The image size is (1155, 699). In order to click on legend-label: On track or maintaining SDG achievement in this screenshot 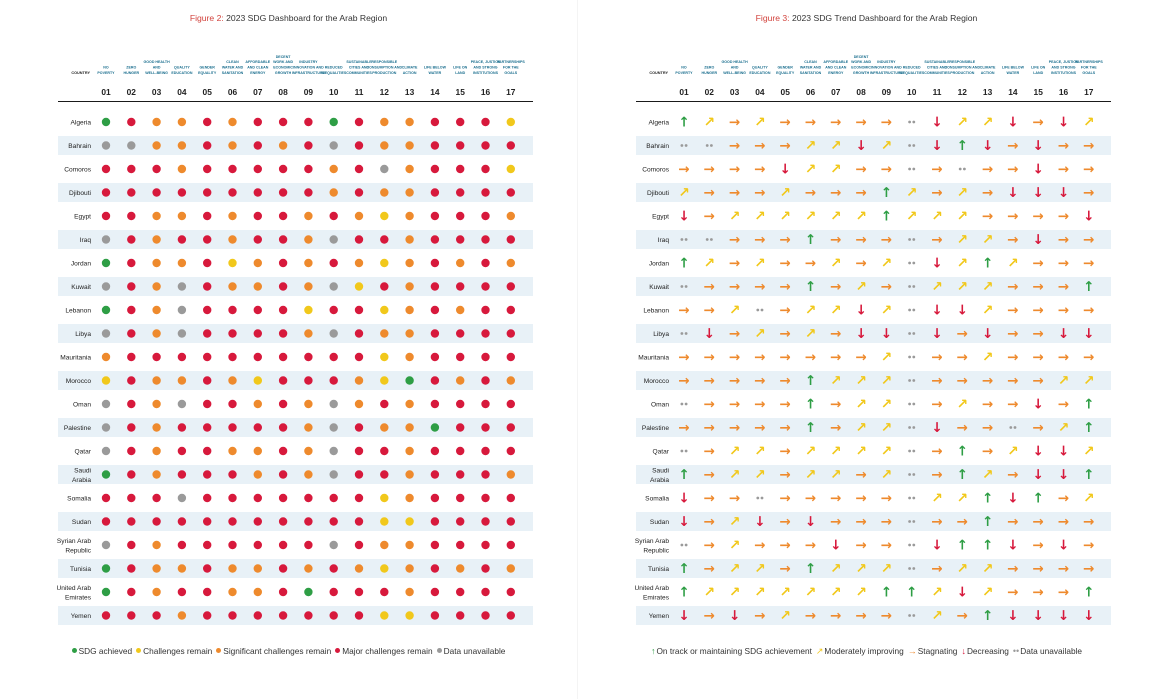, I will do `click(734, 651)`.